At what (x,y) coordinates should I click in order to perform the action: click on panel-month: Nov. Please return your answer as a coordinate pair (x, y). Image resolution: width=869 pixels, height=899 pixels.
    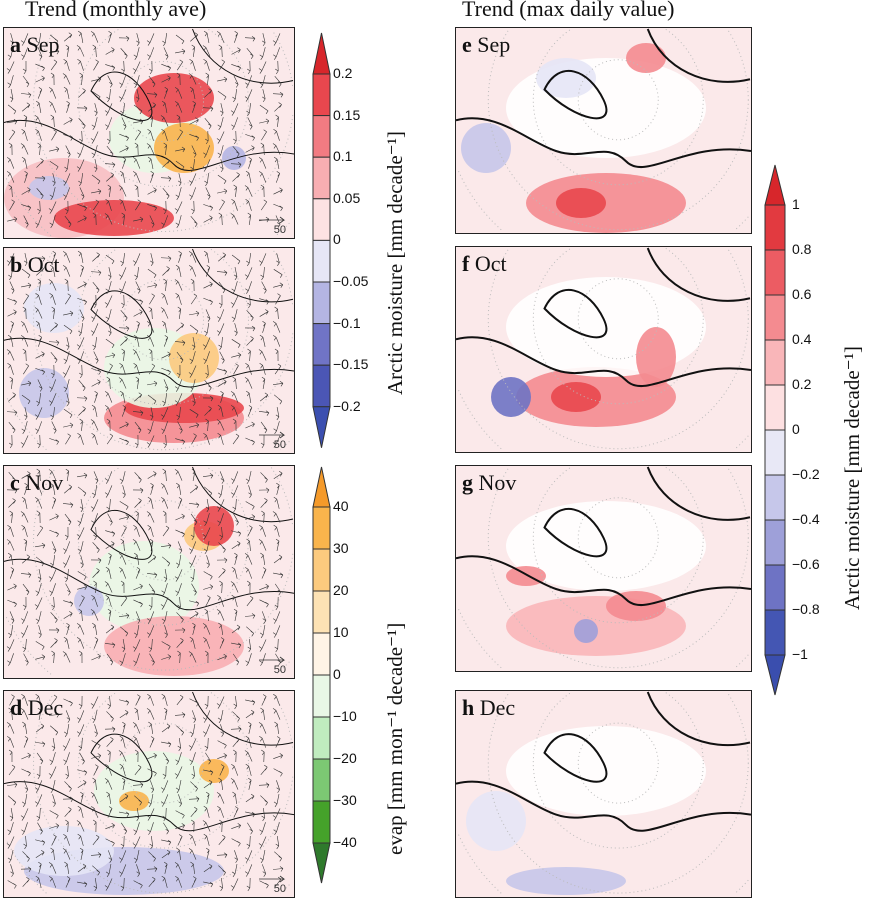
    Looking at the image, I should click on (497, 482).